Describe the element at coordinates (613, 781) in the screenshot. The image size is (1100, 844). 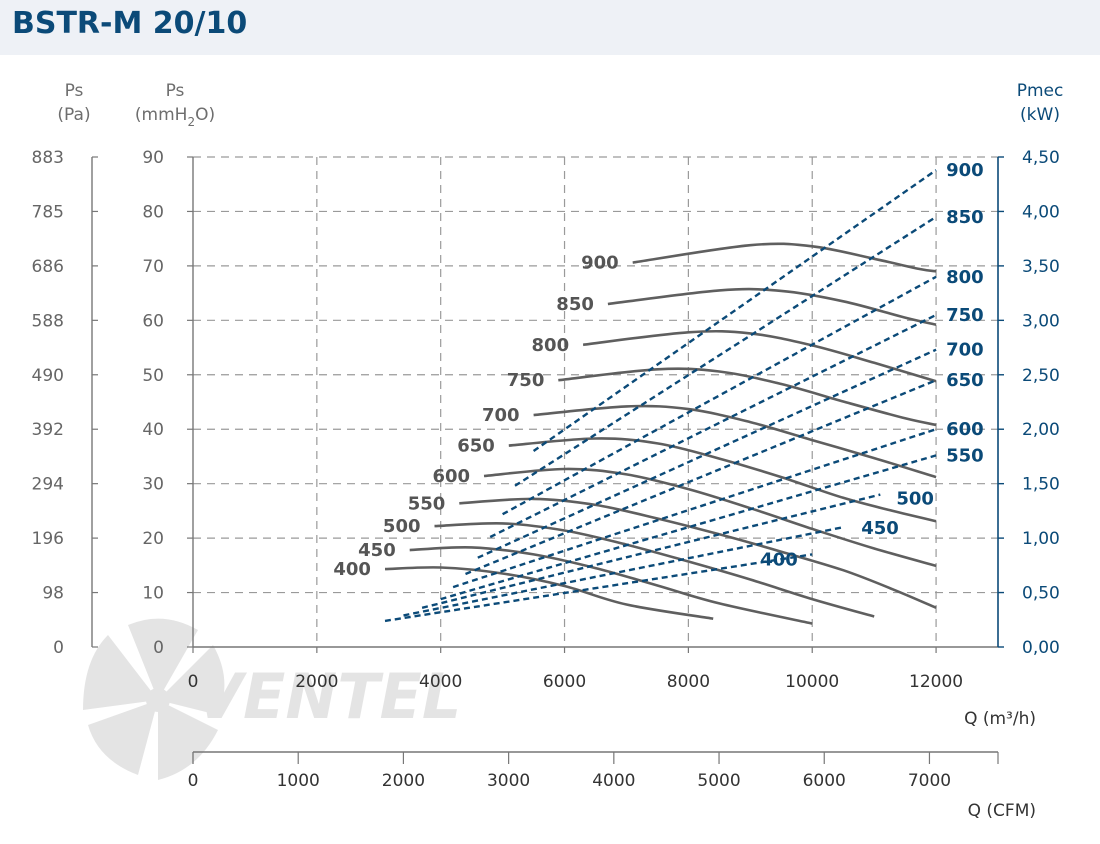
I see `cfm-tick-label: 4000` at that location.